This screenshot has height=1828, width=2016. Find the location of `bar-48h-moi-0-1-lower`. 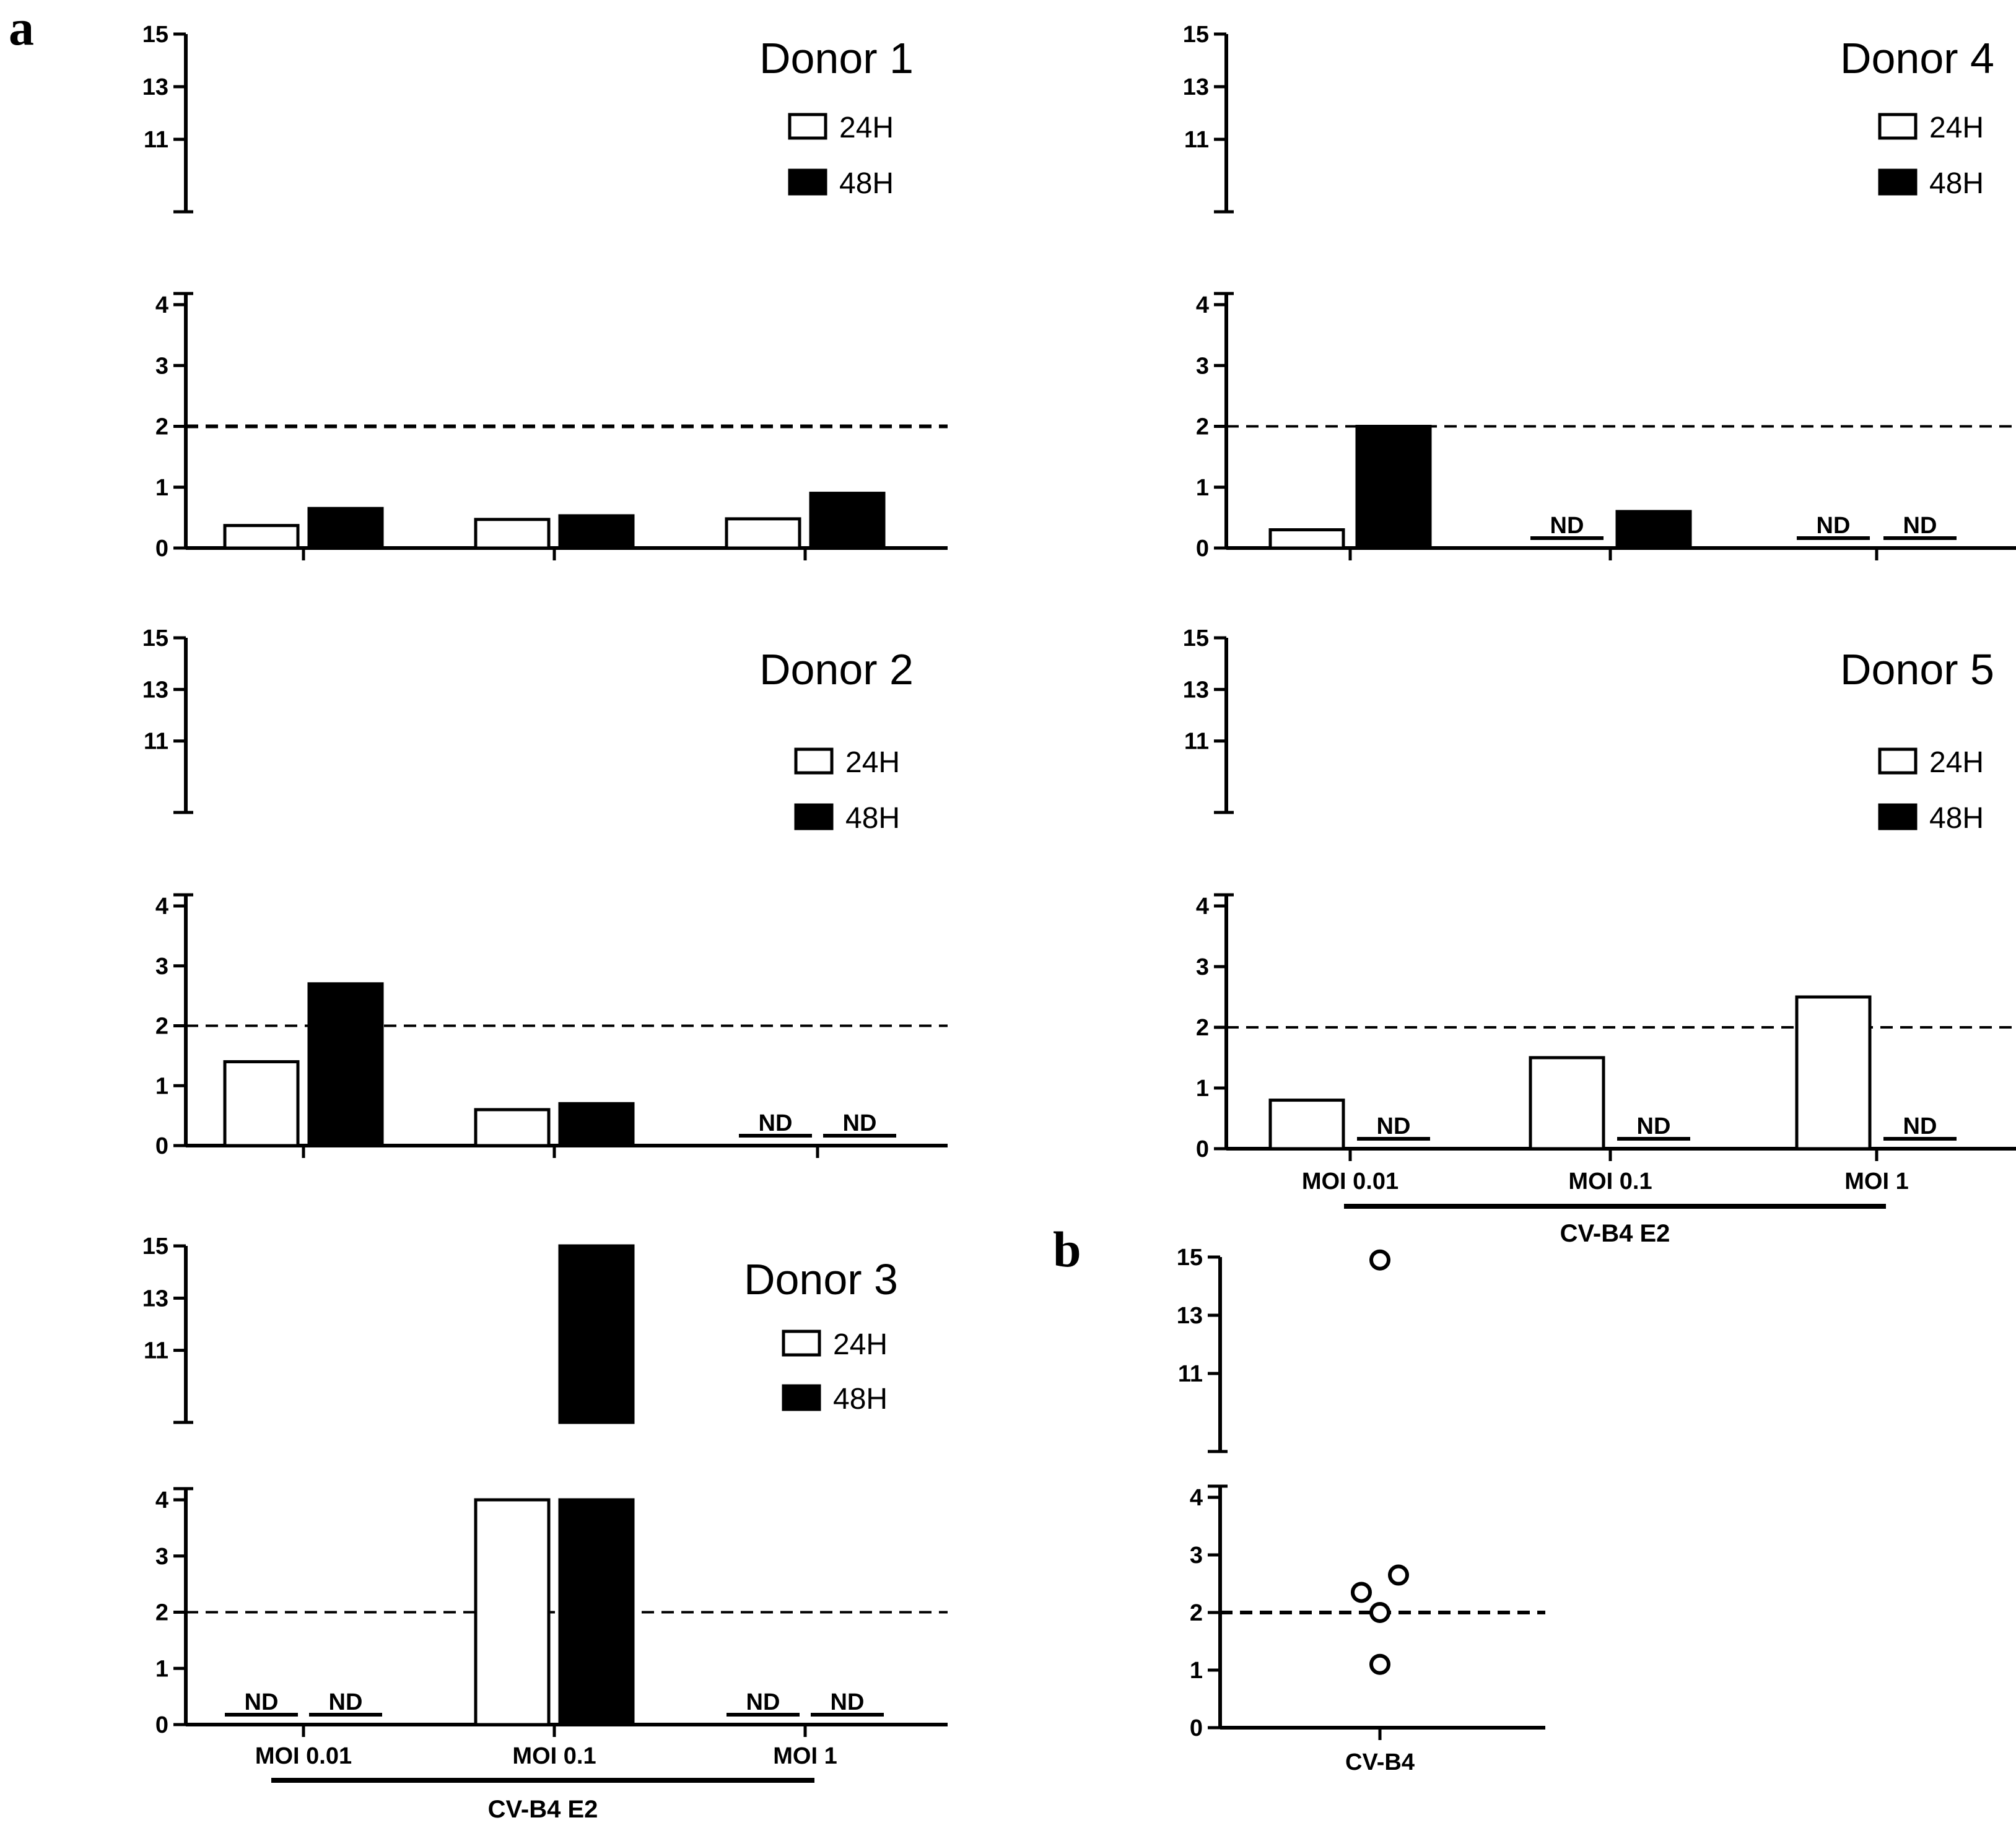

bar-48h-moi-0-1-lower is located at coordinates (596, 1612).